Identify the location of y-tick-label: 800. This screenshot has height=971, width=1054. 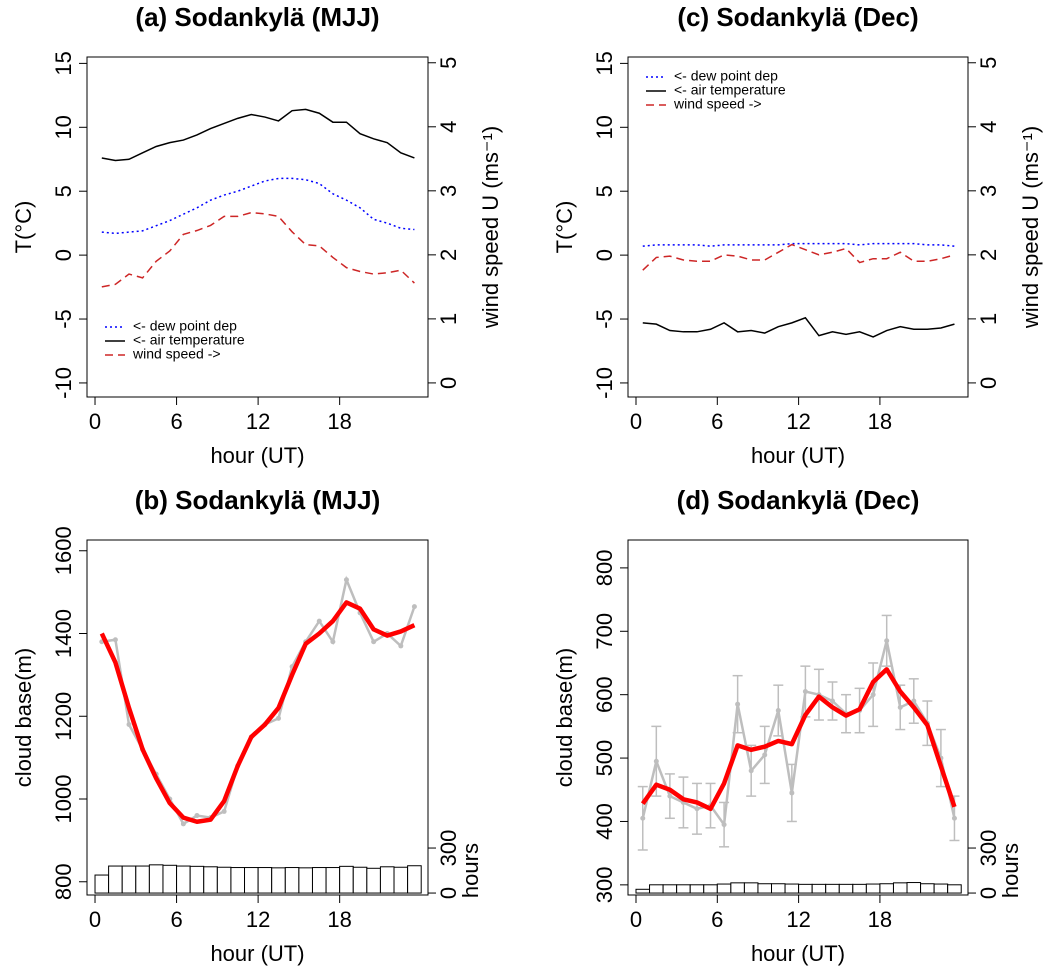
(604, 568).